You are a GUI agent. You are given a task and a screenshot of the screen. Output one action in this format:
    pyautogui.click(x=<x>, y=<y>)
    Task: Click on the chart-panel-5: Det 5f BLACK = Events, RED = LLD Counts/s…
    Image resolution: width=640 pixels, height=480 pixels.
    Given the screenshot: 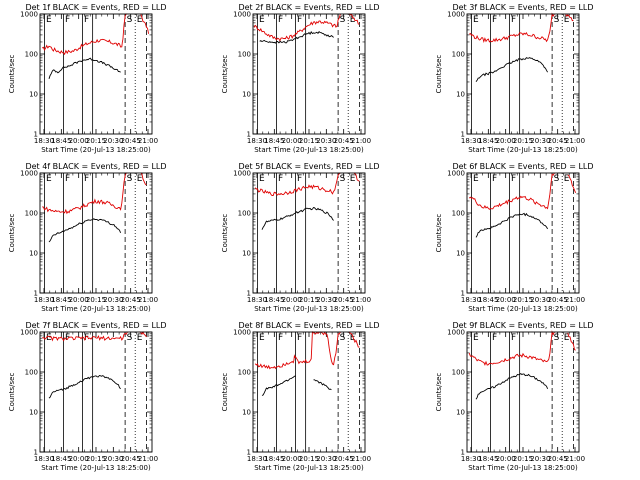 What is the action you would take?
    pyautogui.click(x=300, y=237)
    